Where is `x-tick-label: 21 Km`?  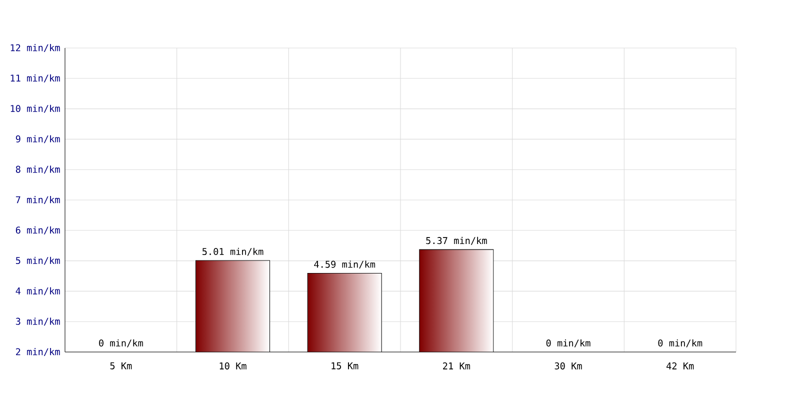
x-tick-label: 21 Km is located at coordinates (456, 366).